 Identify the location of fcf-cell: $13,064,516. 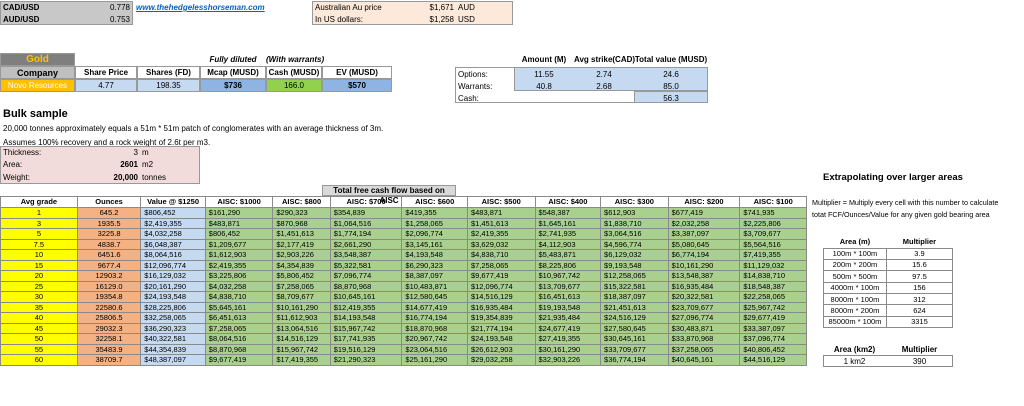
(301, 328).